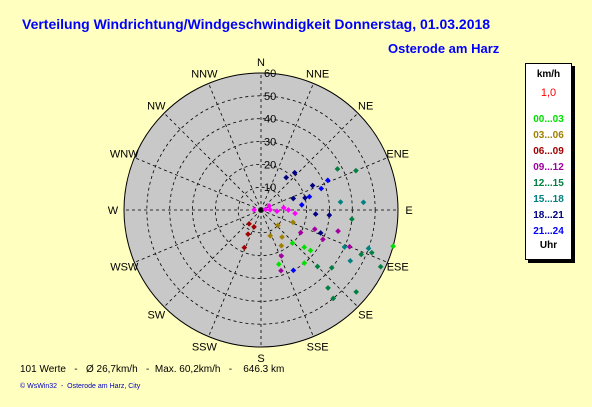  Describe the element at coordinates (397, 154) in the screenshot. I see `direction-label: ENE` at that location.